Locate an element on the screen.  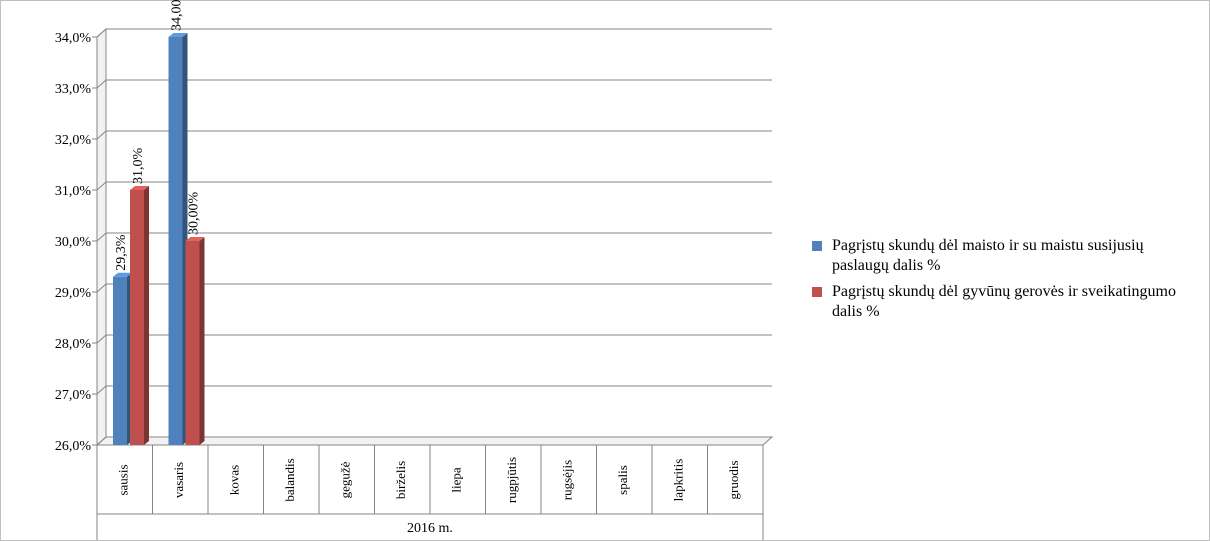
y-tick-label: 33,0% is located at coordinates (73, 89).